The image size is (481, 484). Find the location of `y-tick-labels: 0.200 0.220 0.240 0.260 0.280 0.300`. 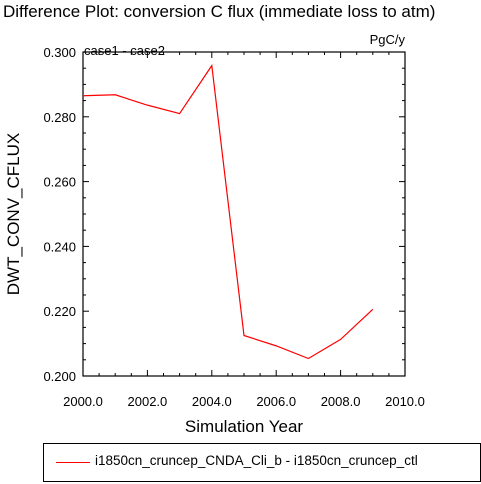

y-tick-labels: 0.200 0.220 0.240 0.260 0.280 0.300 is located at coordinates (59, 214).